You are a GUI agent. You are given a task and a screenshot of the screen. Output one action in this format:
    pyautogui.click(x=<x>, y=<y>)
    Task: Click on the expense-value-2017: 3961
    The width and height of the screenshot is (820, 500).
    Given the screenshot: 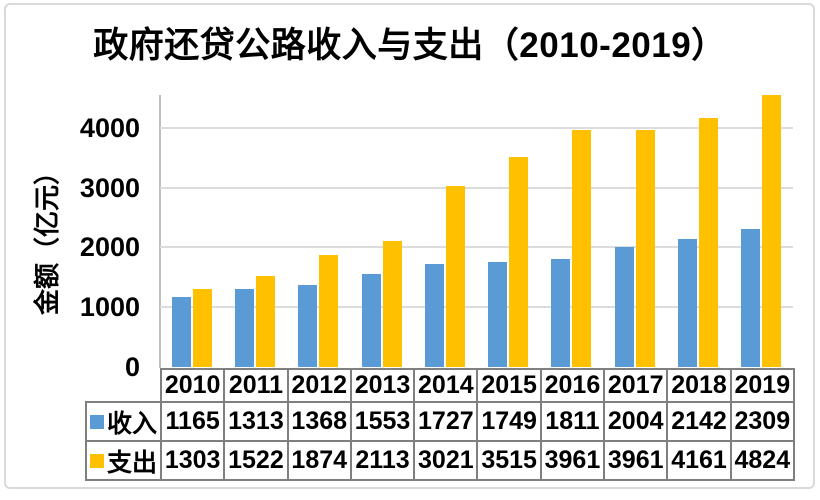 What is the action you would take?
    pyautogui.click(x=636, y=460)
    